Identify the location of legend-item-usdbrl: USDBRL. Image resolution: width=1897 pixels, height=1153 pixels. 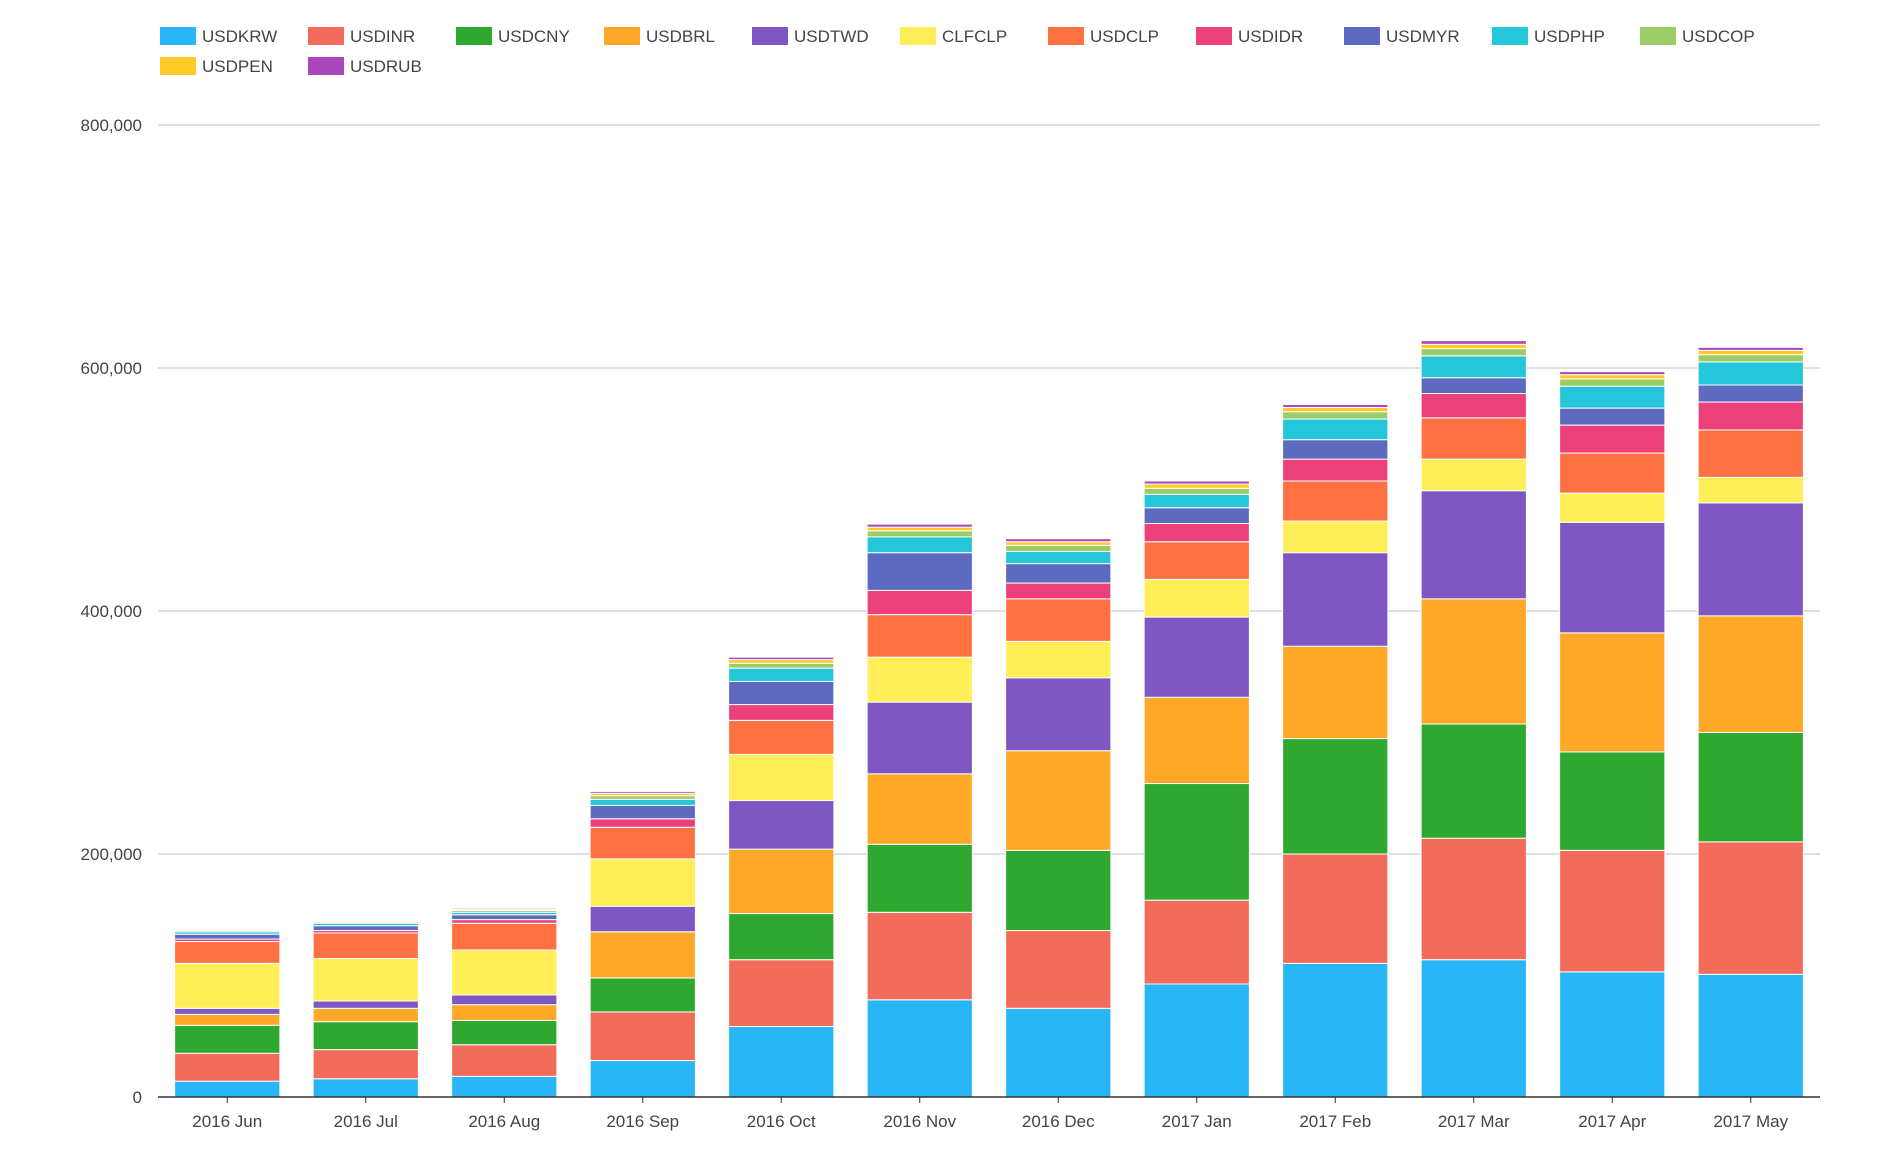
(659, 36).